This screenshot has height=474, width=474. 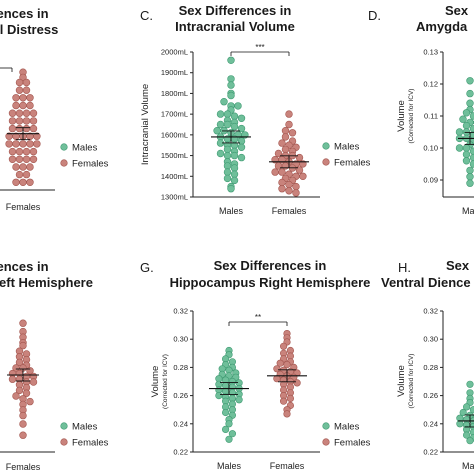 I want to click on legend-females-label: Females, so click(x=90, y=164).